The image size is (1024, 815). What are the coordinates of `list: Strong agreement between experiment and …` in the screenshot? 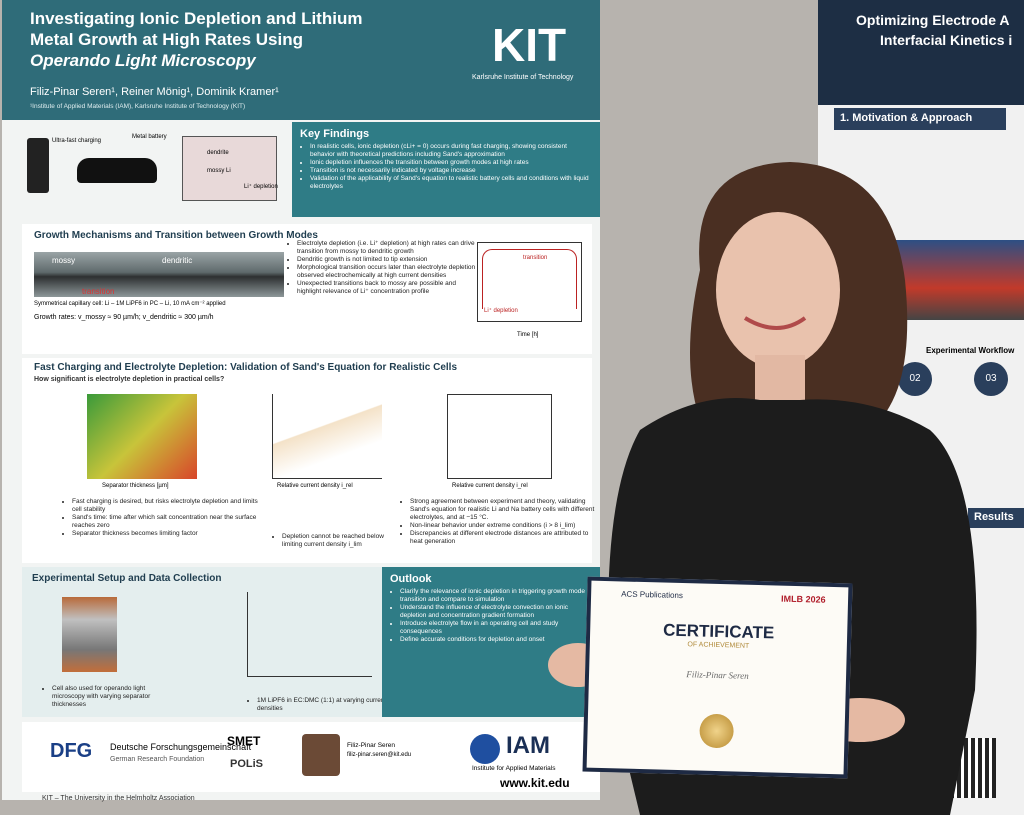 It's located at (497, 522).